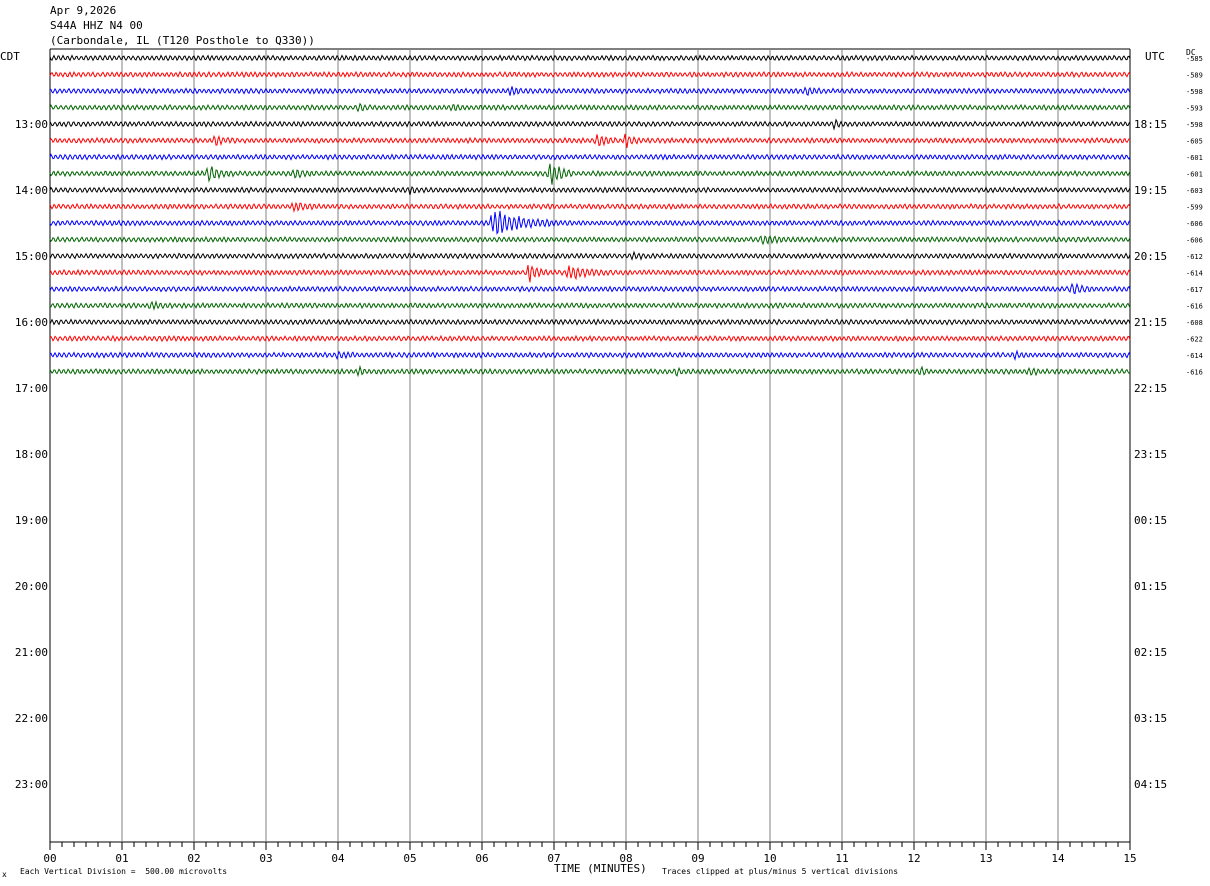  What do you see at coordinates (193, 858) in the screenshot?
I see `x-tick-label: 02` at bounding box center [193, 858].